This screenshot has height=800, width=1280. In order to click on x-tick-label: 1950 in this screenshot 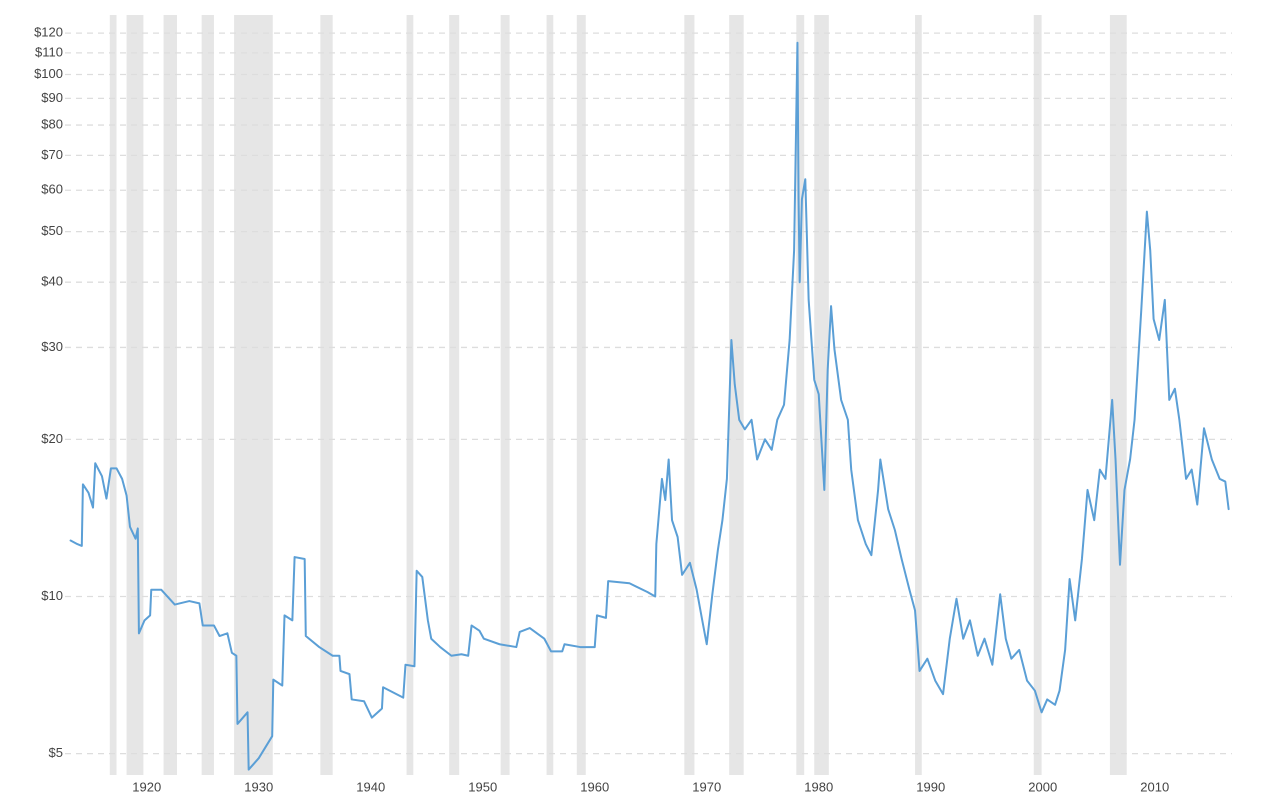, I will do `click(482, 786)`.